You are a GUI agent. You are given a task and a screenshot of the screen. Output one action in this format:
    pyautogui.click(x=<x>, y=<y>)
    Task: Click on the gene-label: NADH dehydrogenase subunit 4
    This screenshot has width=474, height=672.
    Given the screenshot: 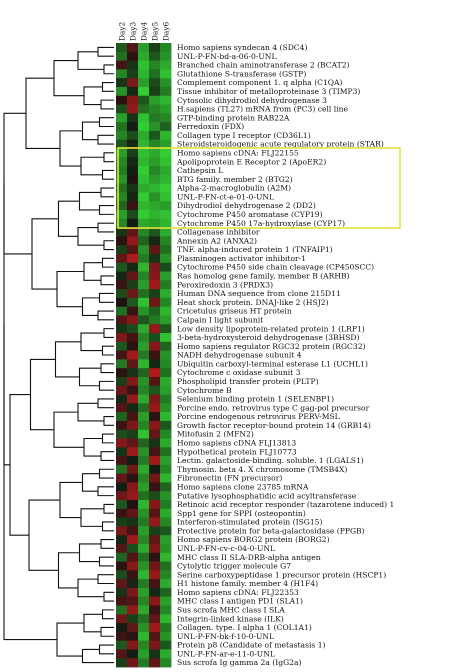 What is the action you would take?
    pyautogui.click(x=239, y=355)
    